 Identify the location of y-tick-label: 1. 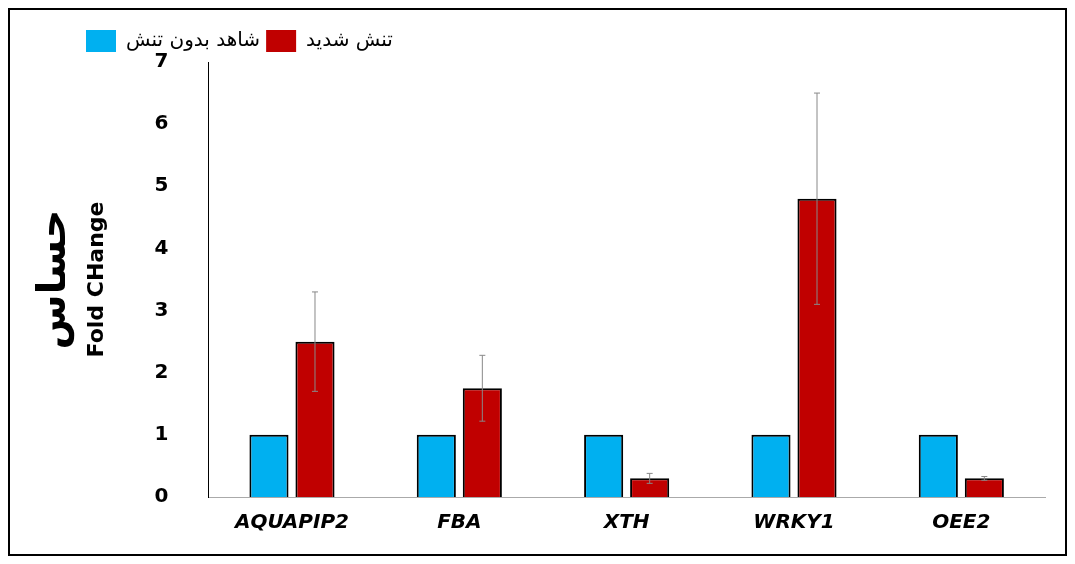
(161, 433).